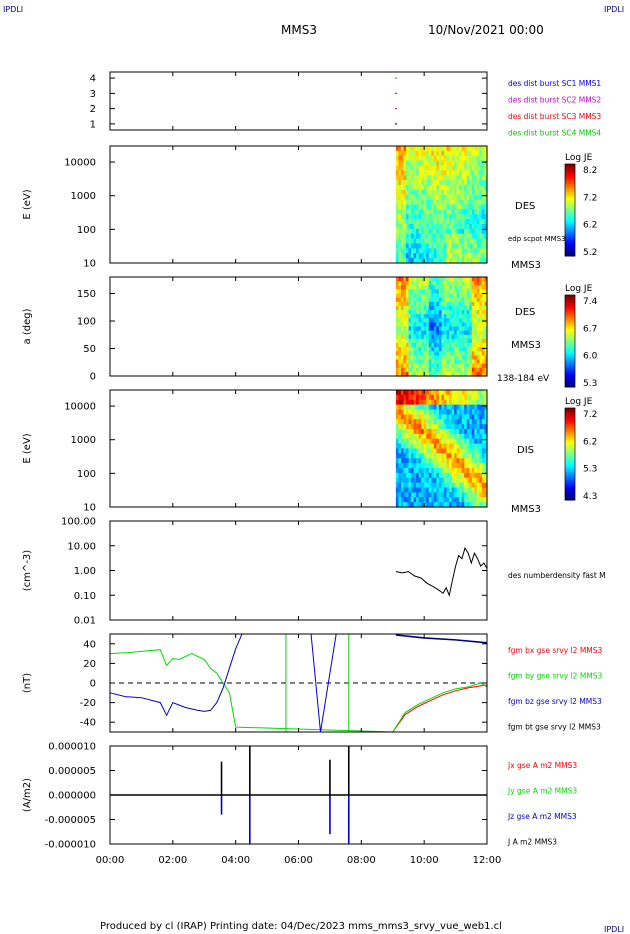 The image size is (630, 934). What do you see at coordinates (614, 9) in the screenshot?
I see `corner-label-top-right: IPDLI` at bounding box center [614, 9].